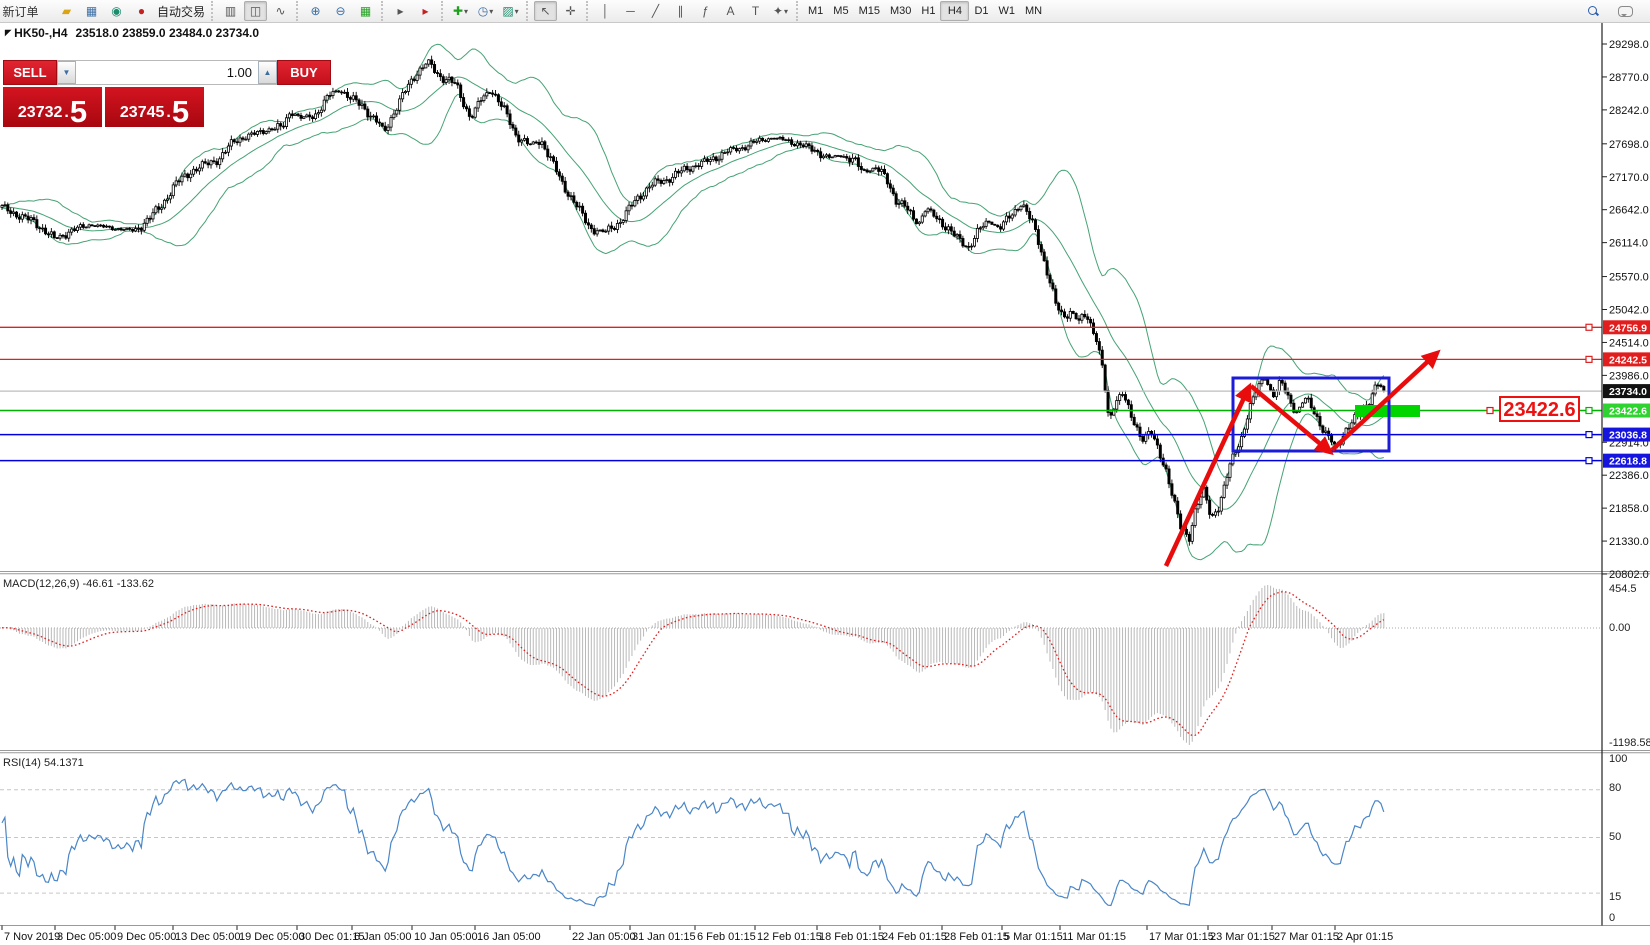 The image size is (1650, 945). Describe the element at coordinates (167, 72) in the screenshot. I see `volume-input` at that location.